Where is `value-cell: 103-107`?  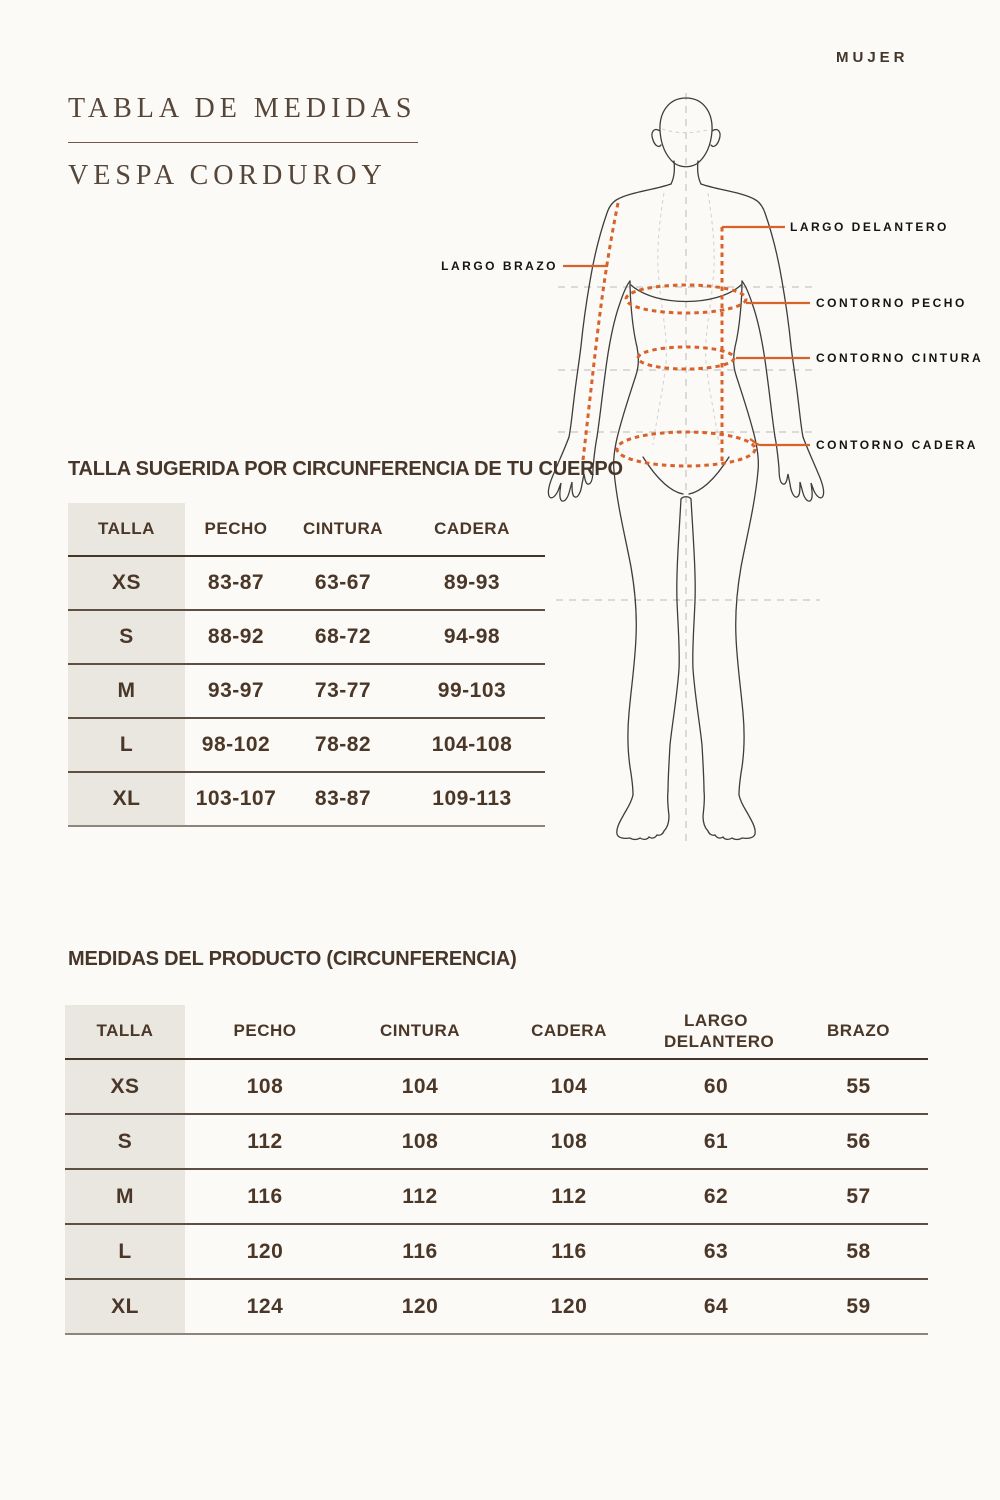 value-cell: 103-107 is located at coordinates (236, 798).